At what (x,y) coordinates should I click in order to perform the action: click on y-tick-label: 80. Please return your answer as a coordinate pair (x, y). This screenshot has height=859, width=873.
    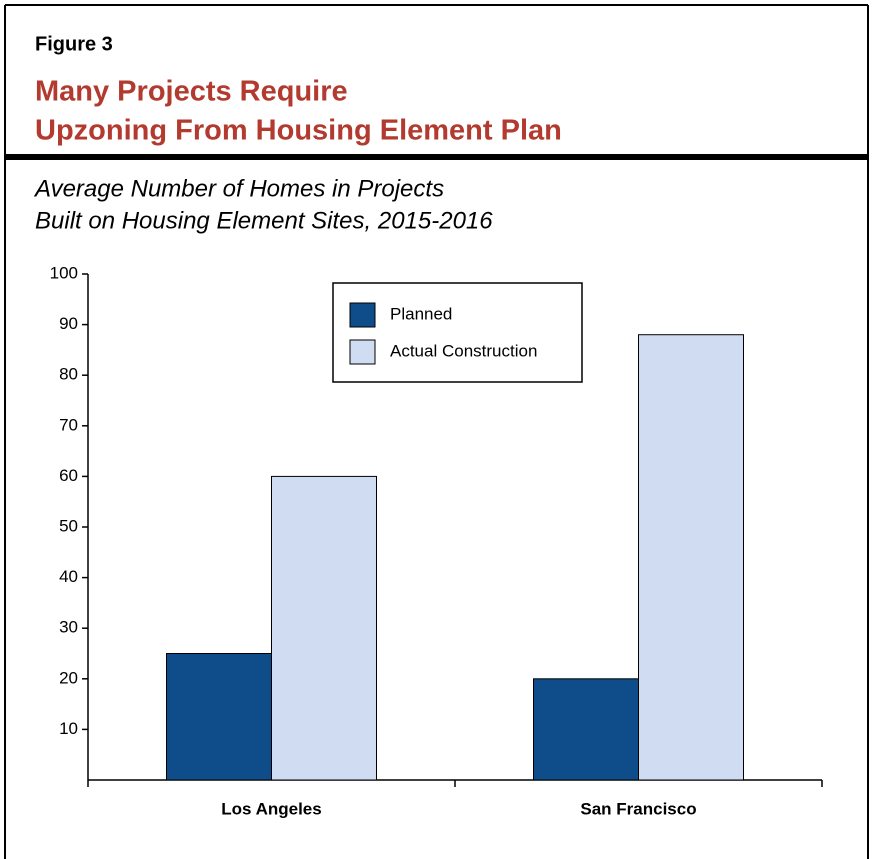
    Looking at the image, I should click on (68, 374).